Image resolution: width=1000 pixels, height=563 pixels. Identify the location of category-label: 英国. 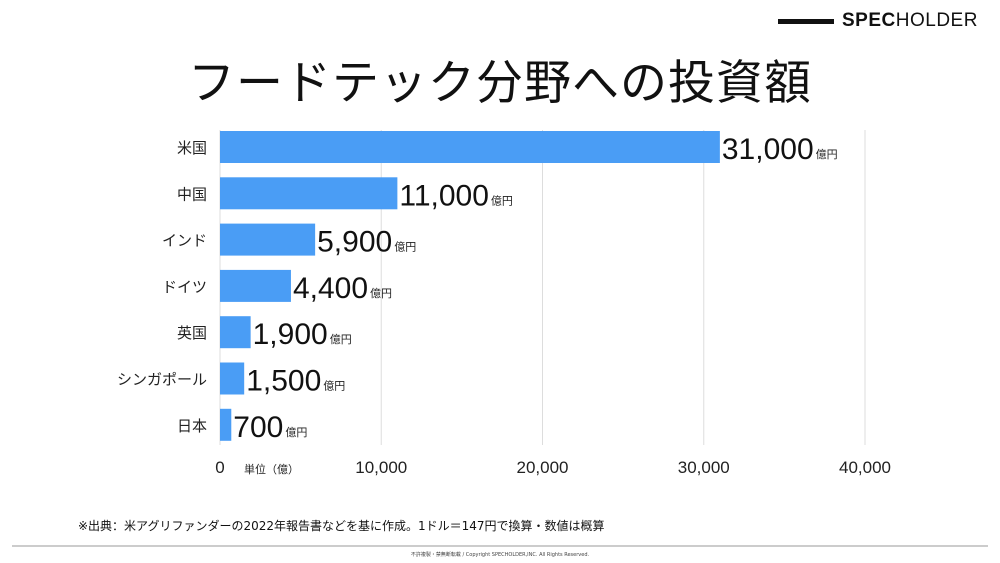
(192, 333).